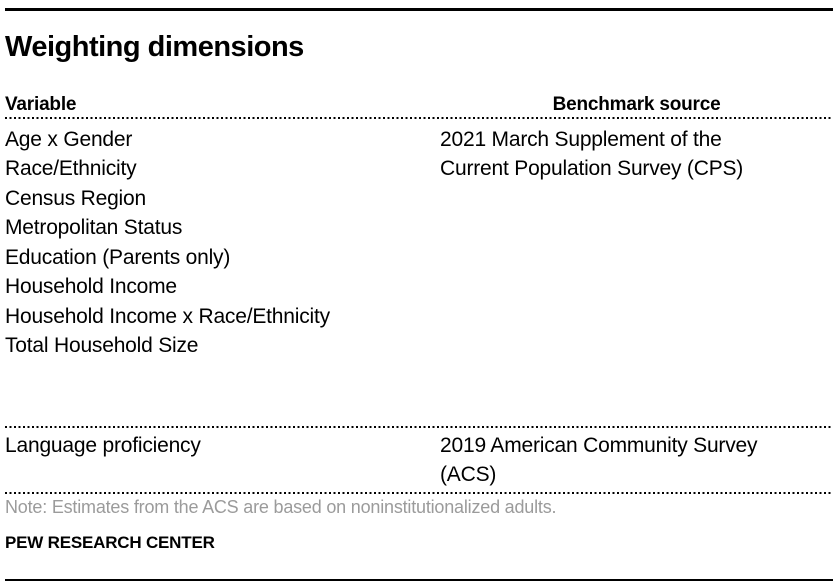 This screenshot has width=840, height=586. I want to click on variable-item: Metropolitan Status, so click(94, 227).